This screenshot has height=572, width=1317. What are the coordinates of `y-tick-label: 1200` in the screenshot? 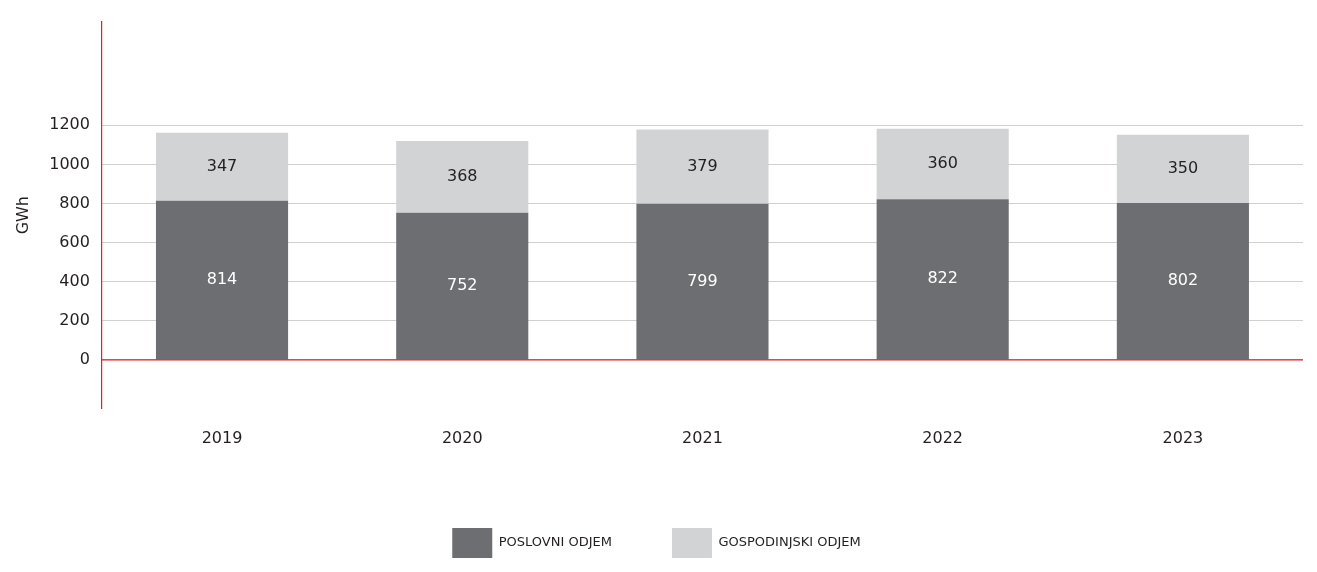 It's located at (69, 124).